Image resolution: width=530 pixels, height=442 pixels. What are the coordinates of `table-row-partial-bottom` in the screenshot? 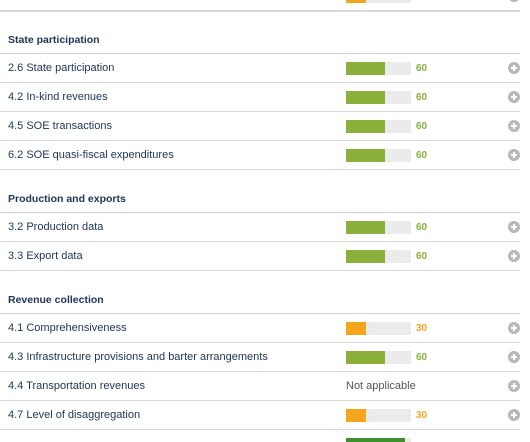 It's located at (260, 436).